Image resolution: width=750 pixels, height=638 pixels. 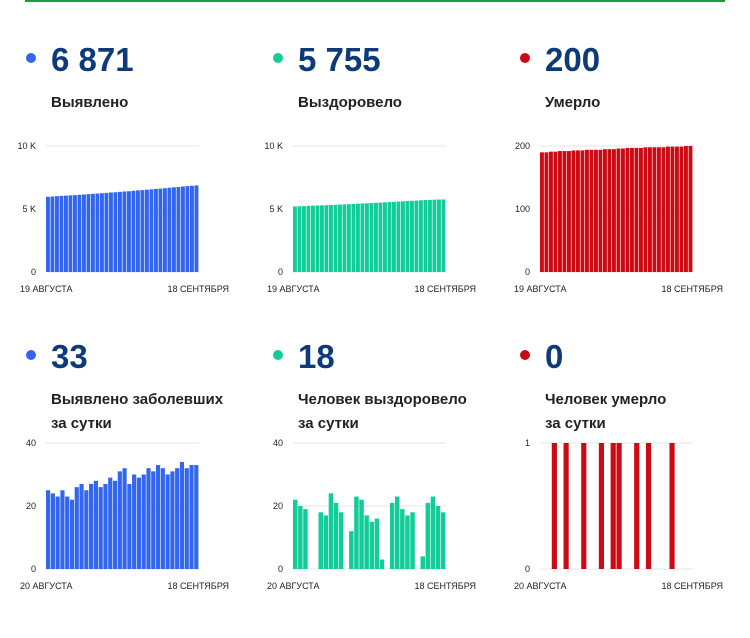 I want to click on legend-dot, so click(x=525, y=58).